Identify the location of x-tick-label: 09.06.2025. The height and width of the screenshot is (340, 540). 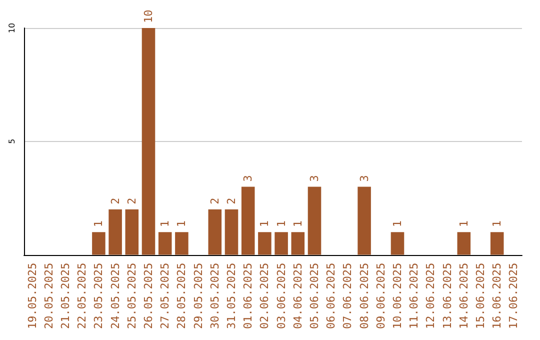
(381, 296).